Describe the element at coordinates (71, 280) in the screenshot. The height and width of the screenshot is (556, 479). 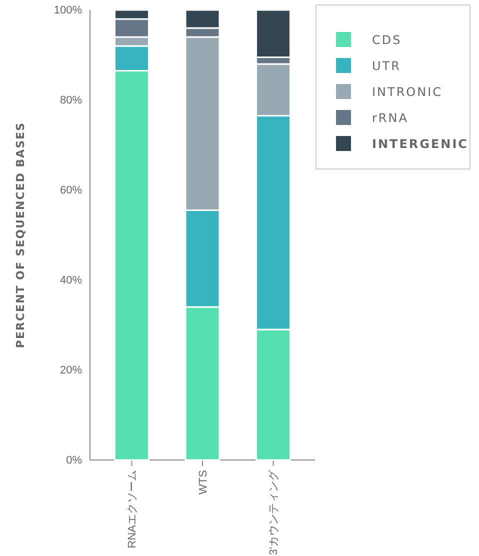
I see `y-tick-label: 40%` at that location.